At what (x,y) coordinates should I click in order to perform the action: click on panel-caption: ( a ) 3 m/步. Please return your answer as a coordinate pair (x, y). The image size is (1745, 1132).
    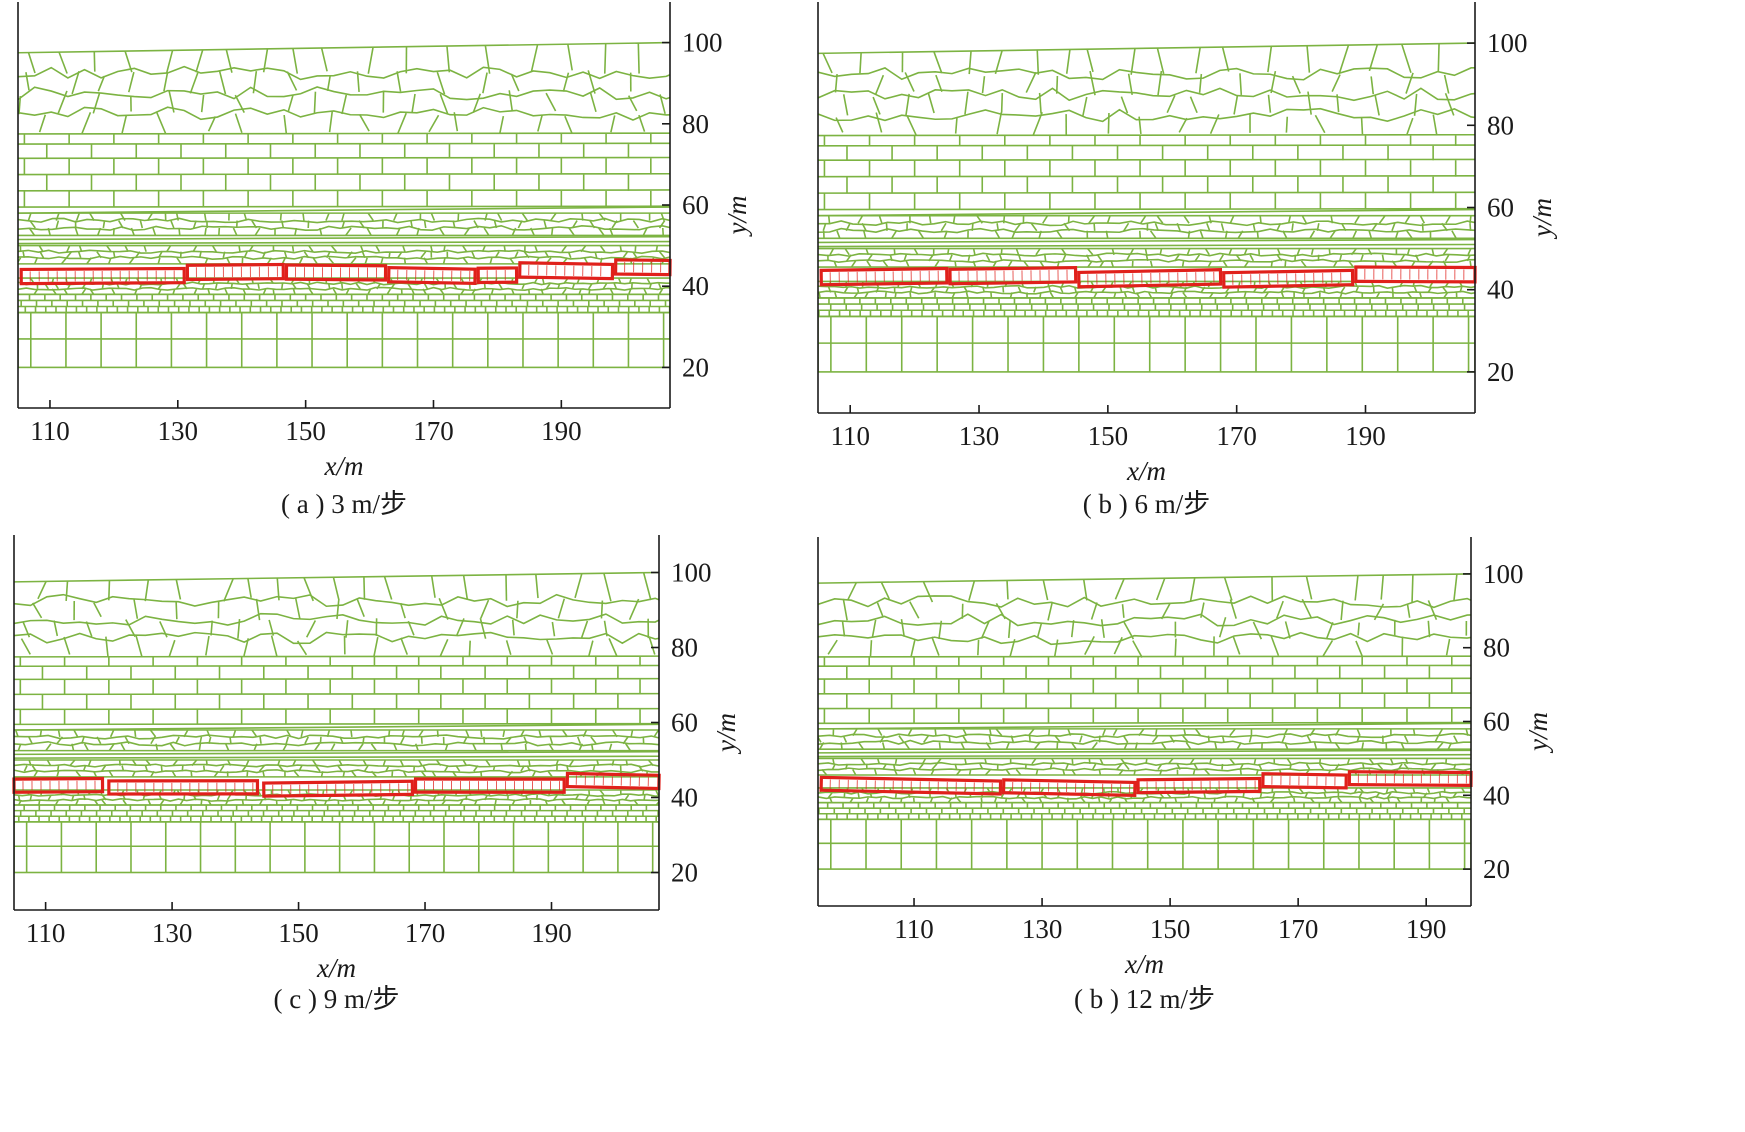
    Looking at the image, I should click on (344, 504).